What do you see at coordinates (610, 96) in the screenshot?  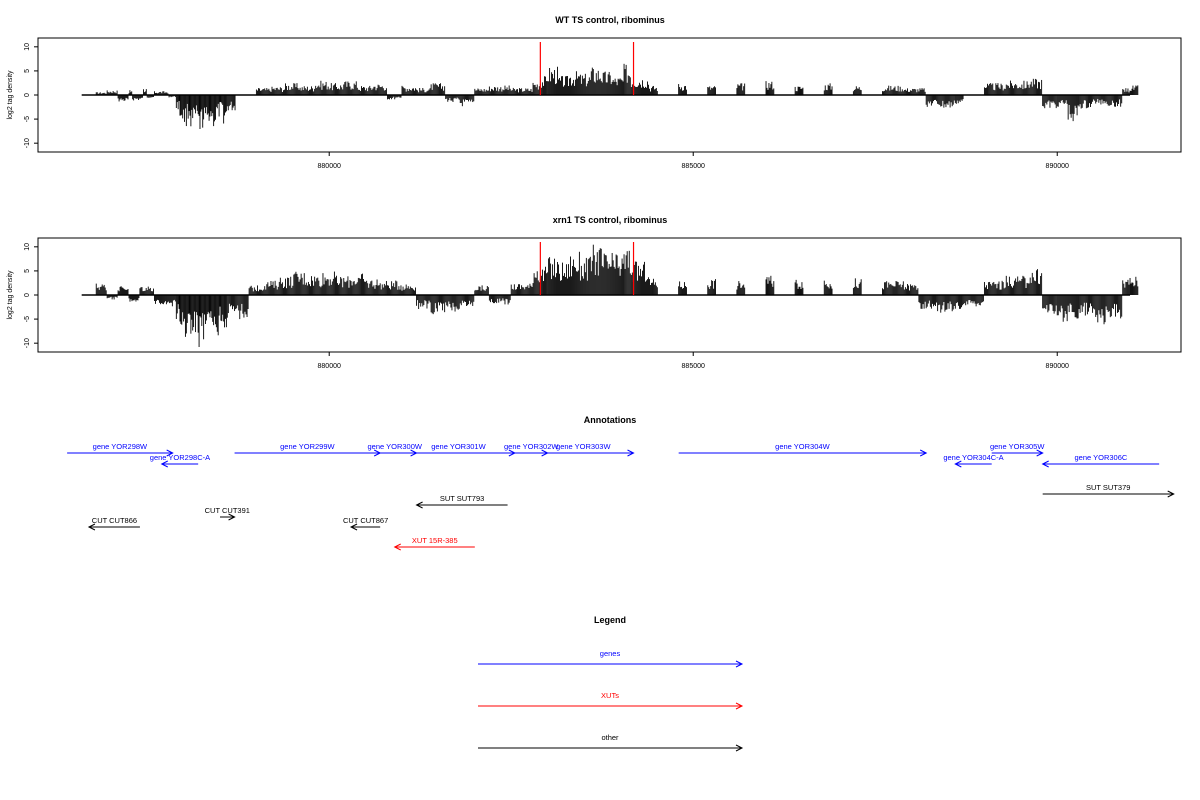 I see `panel-wt-bars` at bounding box center [610, 96].